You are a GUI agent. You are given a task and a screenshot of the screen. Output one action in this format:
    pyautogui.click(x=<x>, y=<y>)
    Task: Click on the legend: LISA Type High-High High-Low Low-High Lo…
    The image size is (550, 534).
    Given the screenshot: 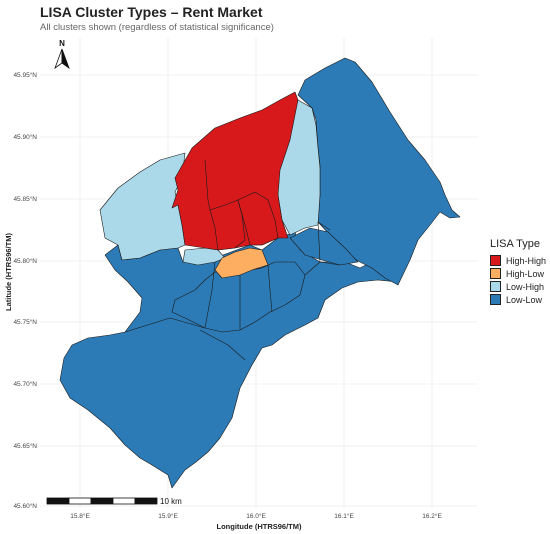 What is the action you would take?
    pyautogui.click(x=518, y=272)
    